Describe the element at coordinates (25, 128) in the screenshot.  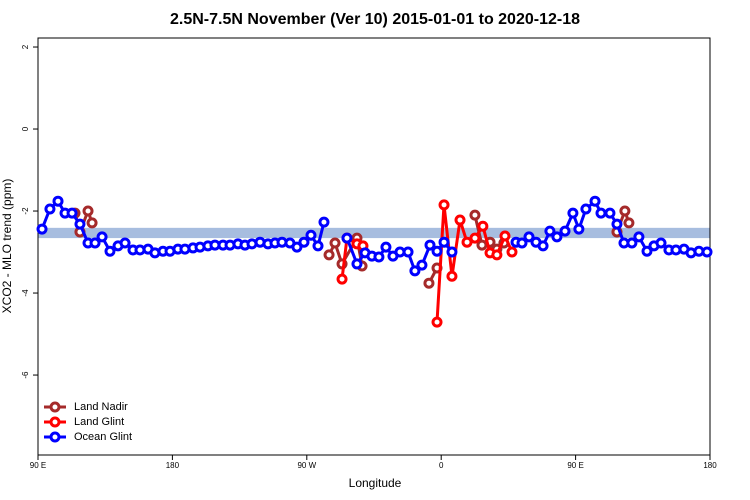
I see `y-tick-label: 0` at that location.